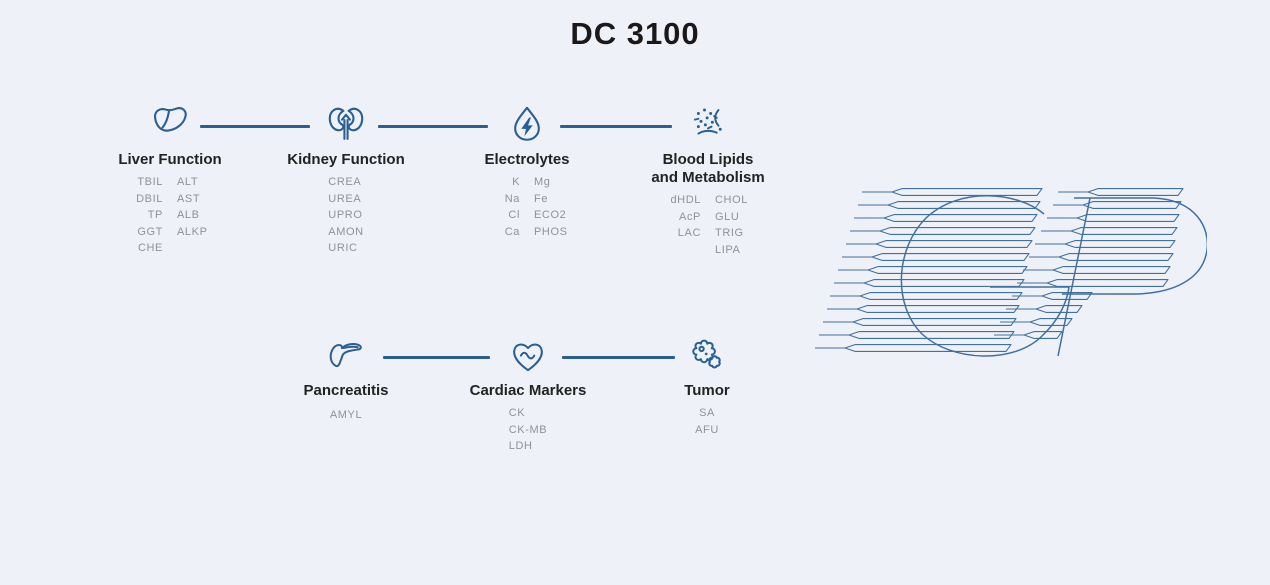 The width and height of the screenshot is (1270, 585). I want to click on assay-item: SA, so click(707, 413).